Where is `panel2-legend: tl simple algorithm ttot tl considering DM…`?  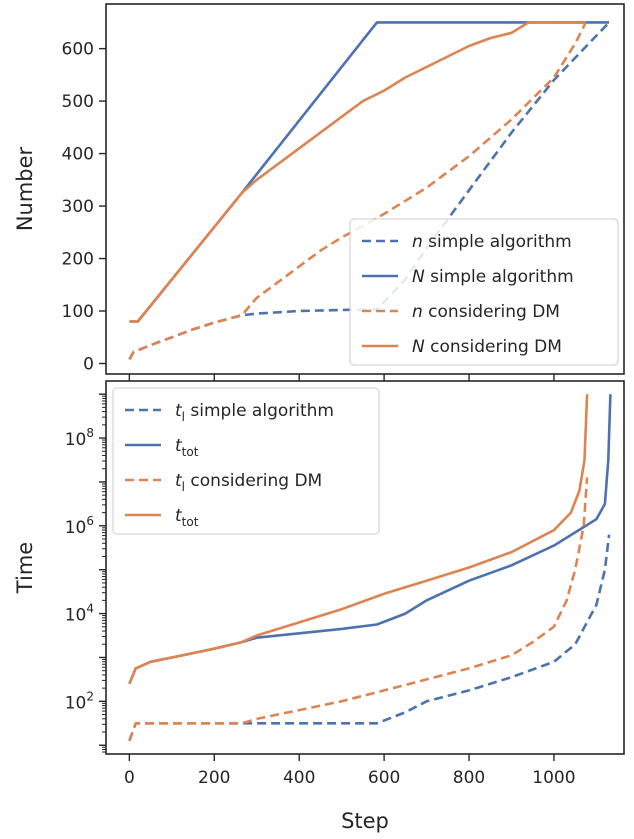 panel2-legend: tl simple algorithm ttot tl considering DM… is located at coordinates (246, 461).